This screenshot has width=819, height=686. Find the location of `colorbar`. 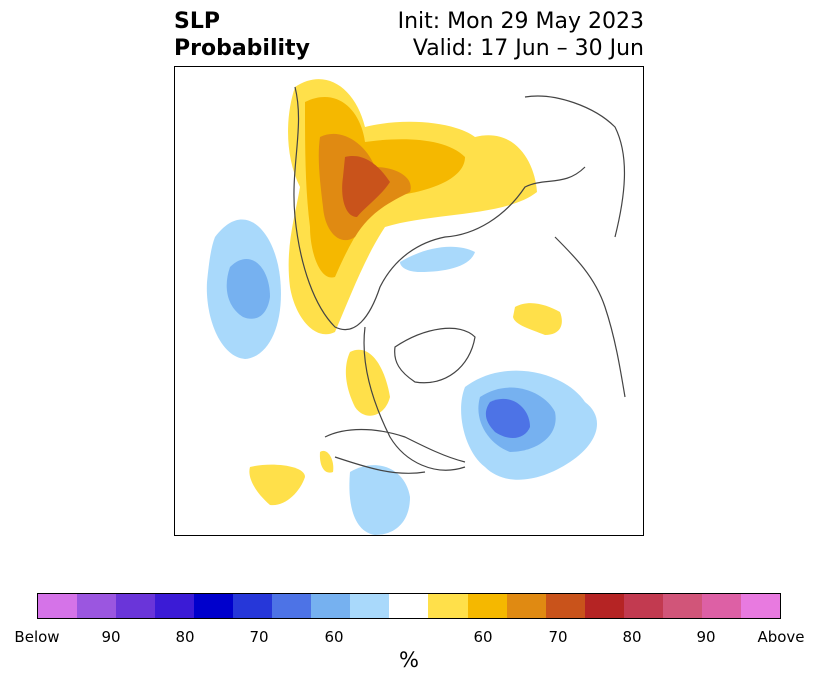

colorbar is located at coordinates (409, 606).